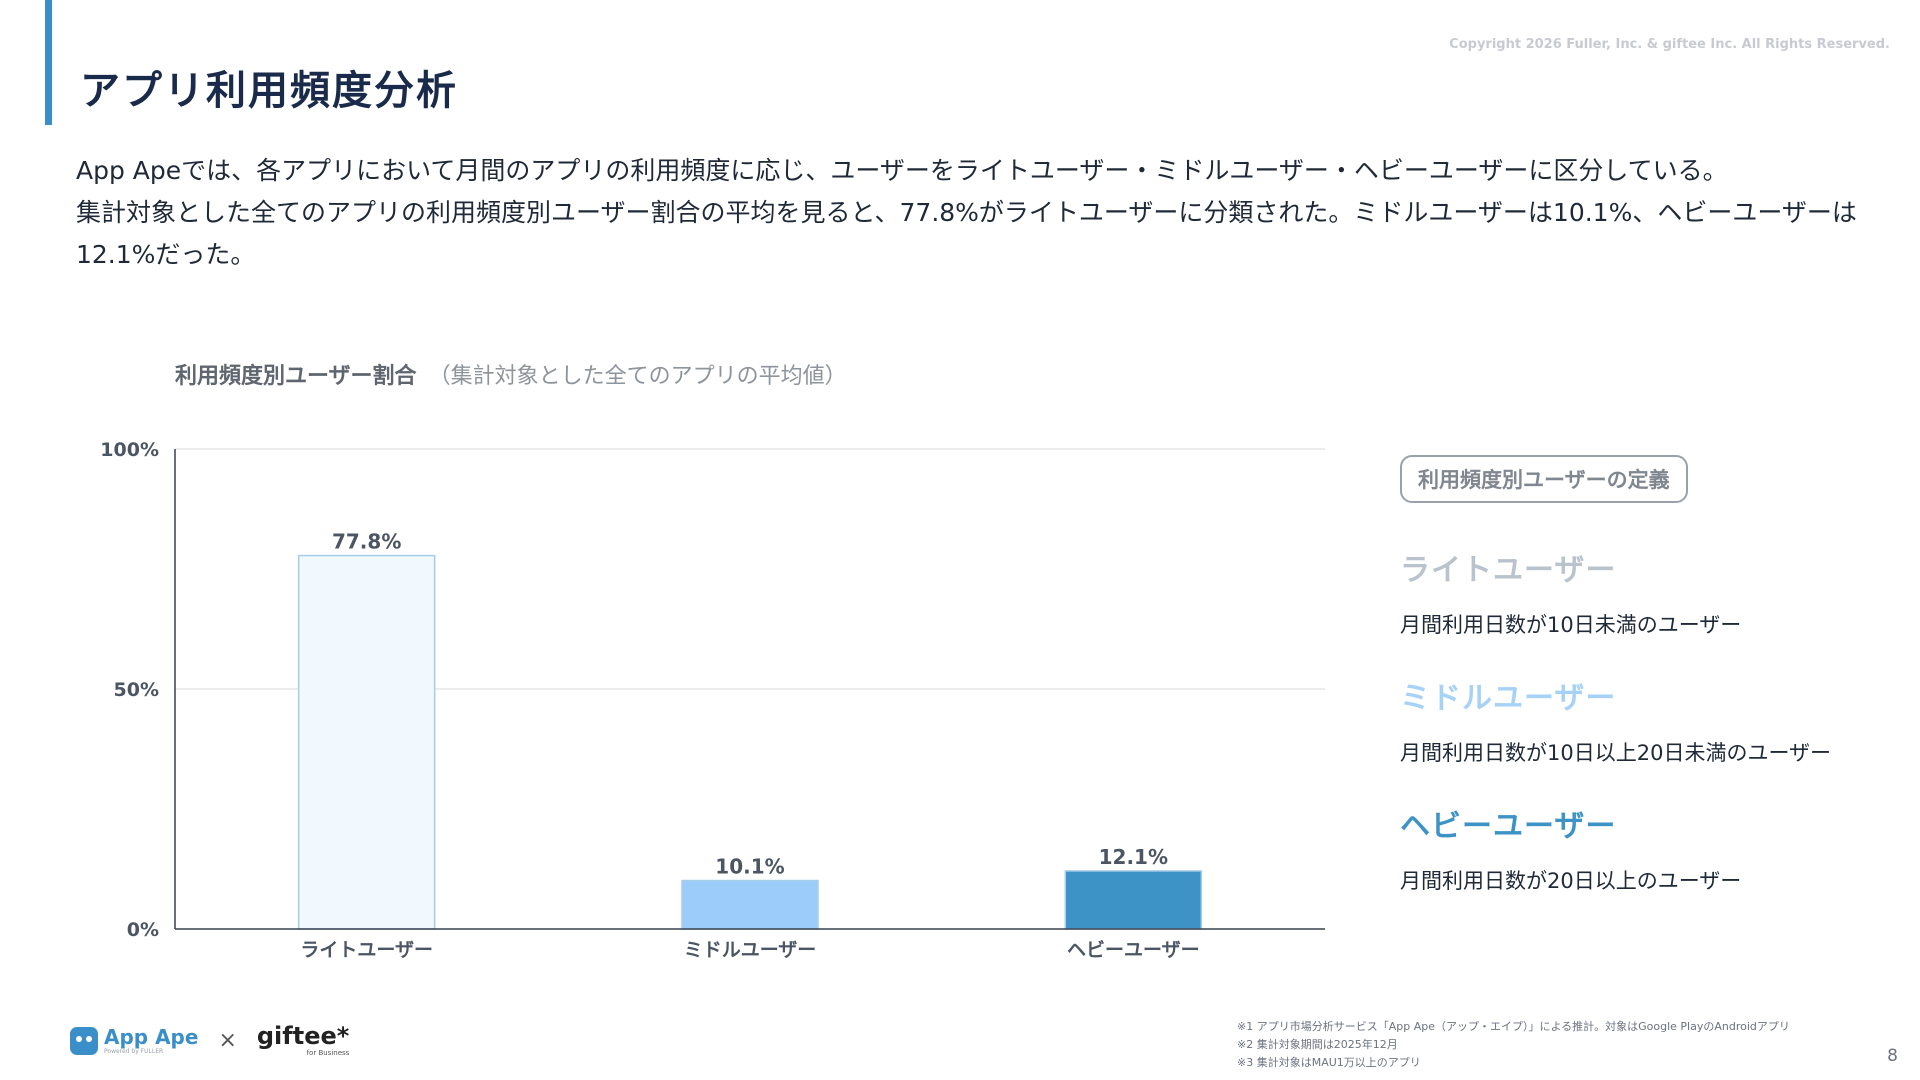 This screenshot has height=1080, width=1920. Describe the element at coordinates (1571, 625) in the screenshot. I see `definition-light-desc: 月間利用日数が10日未満のユーザー` at that location.